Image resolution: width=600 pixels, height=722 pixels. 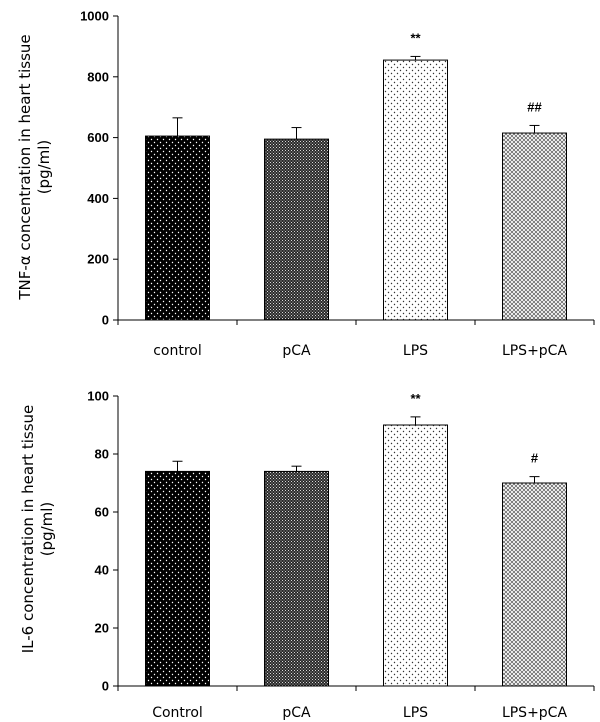 What do you see at coordinates (98, 396) in the screenshot?
I see `y-tick-label: 100` at bounding box center [98, 396].